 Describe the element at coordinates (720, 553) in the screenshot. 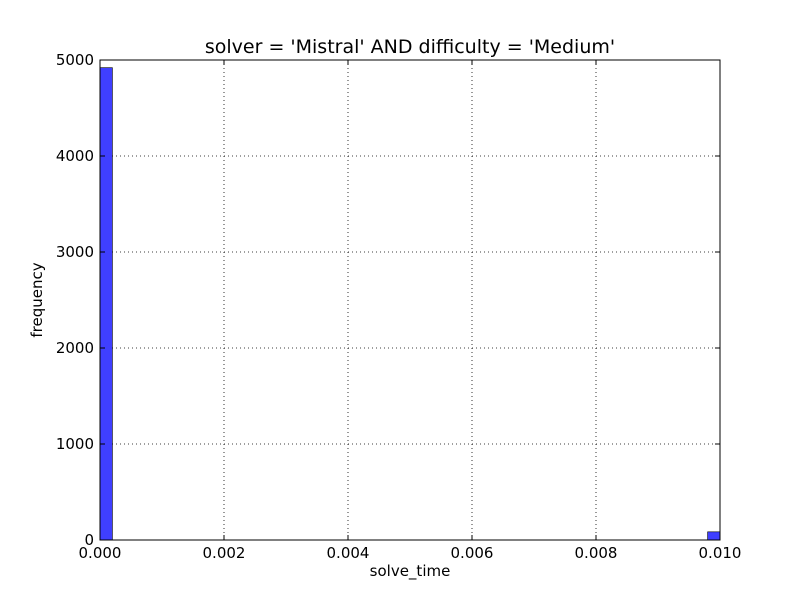

I see `x-tick-label: 0.010` at that location.